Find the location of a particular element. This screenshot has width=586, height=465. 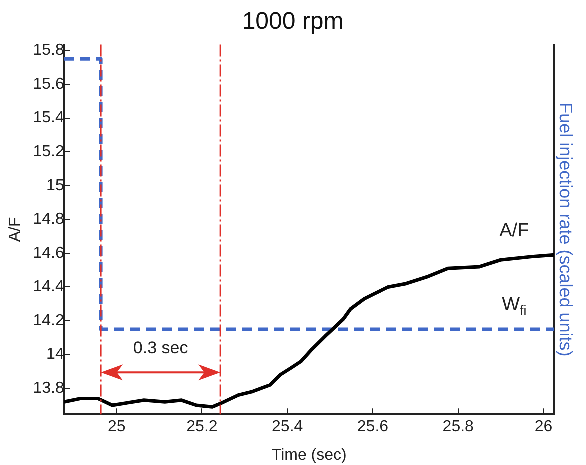

y-tick-label: 14.4 is located at coordinates (48, 287).